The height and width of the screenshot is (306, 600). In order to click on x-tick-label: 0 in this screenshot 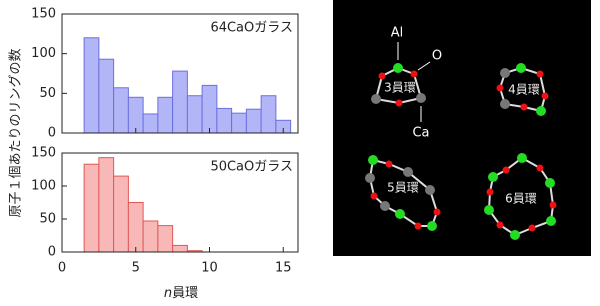, I will do `click(62, 268)`.